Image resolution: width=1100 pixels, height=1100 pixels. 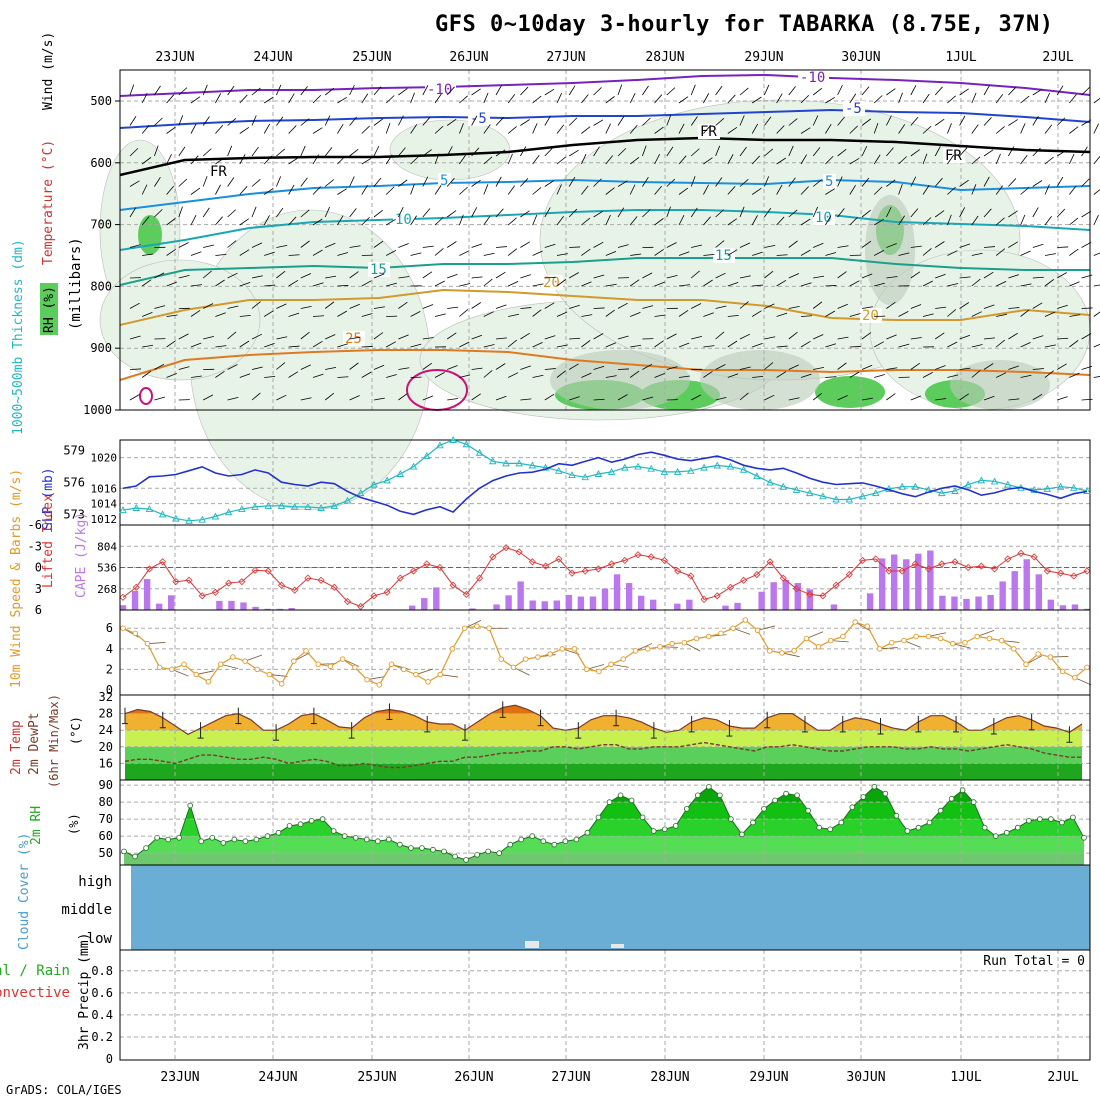 I want to click on isotherm-label: -5, so click(x=478, y=119).